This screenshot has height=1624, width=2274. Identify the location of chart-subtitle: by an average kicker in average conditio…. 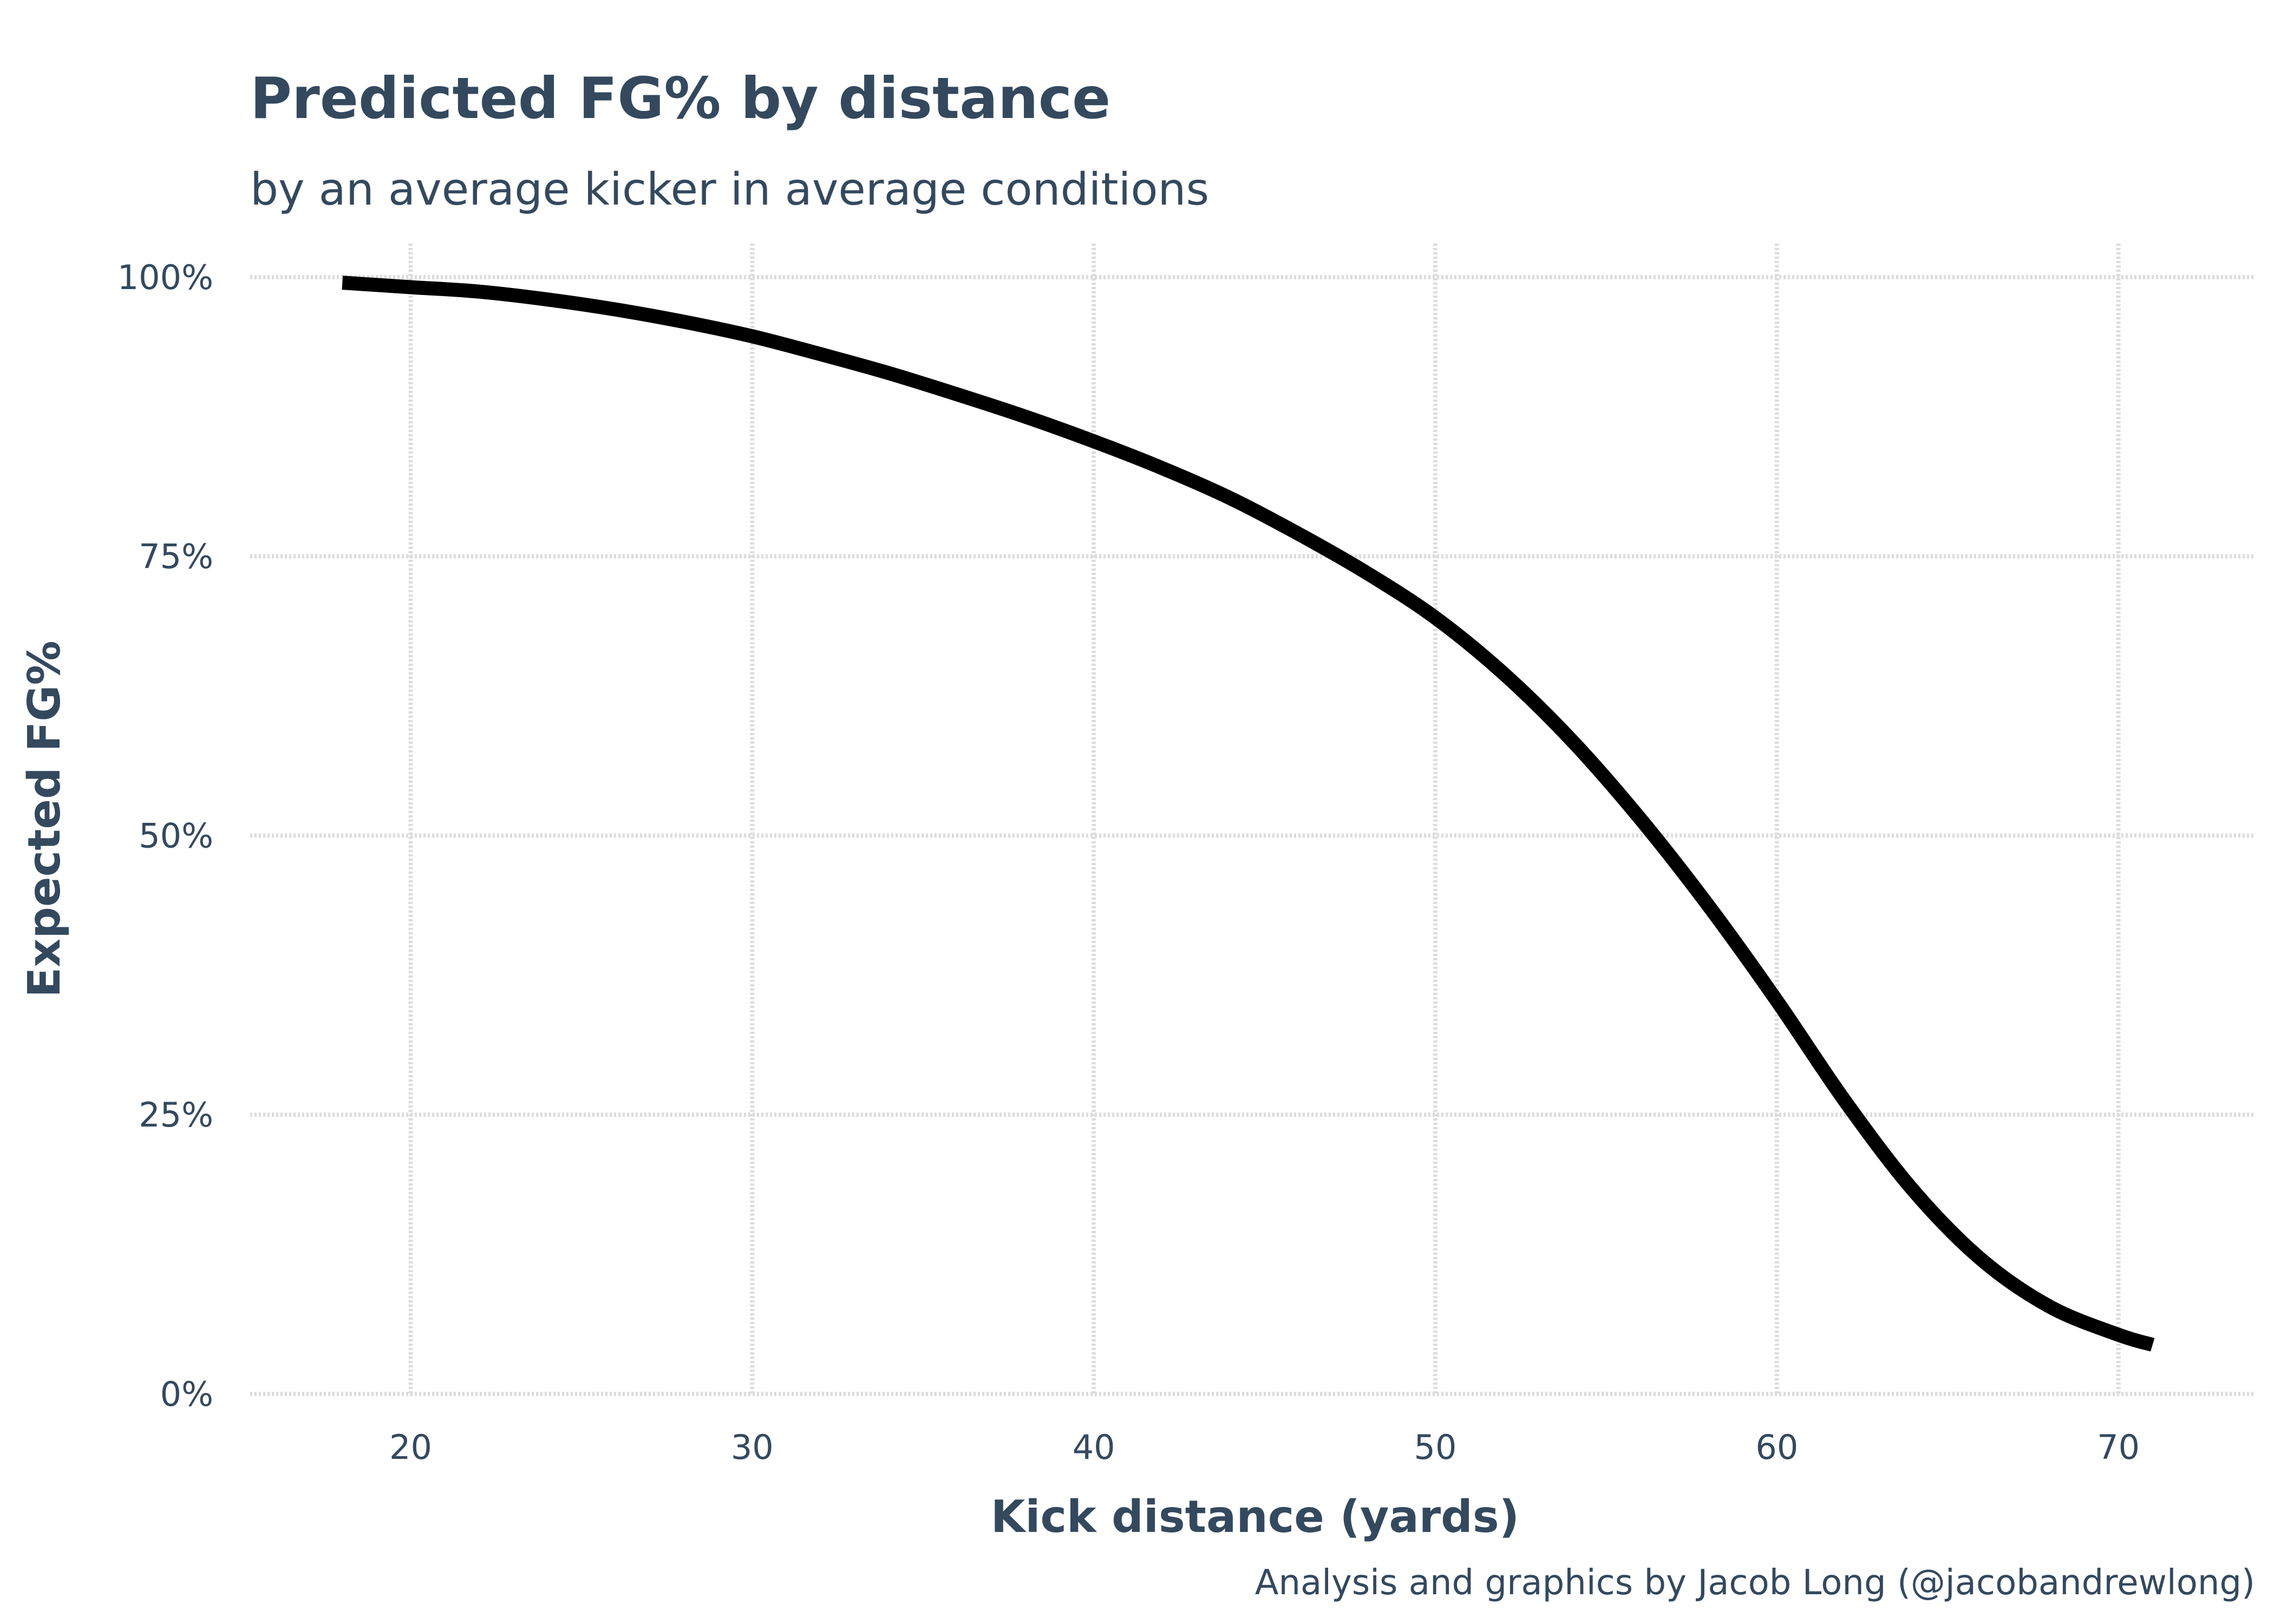
(730, 189).